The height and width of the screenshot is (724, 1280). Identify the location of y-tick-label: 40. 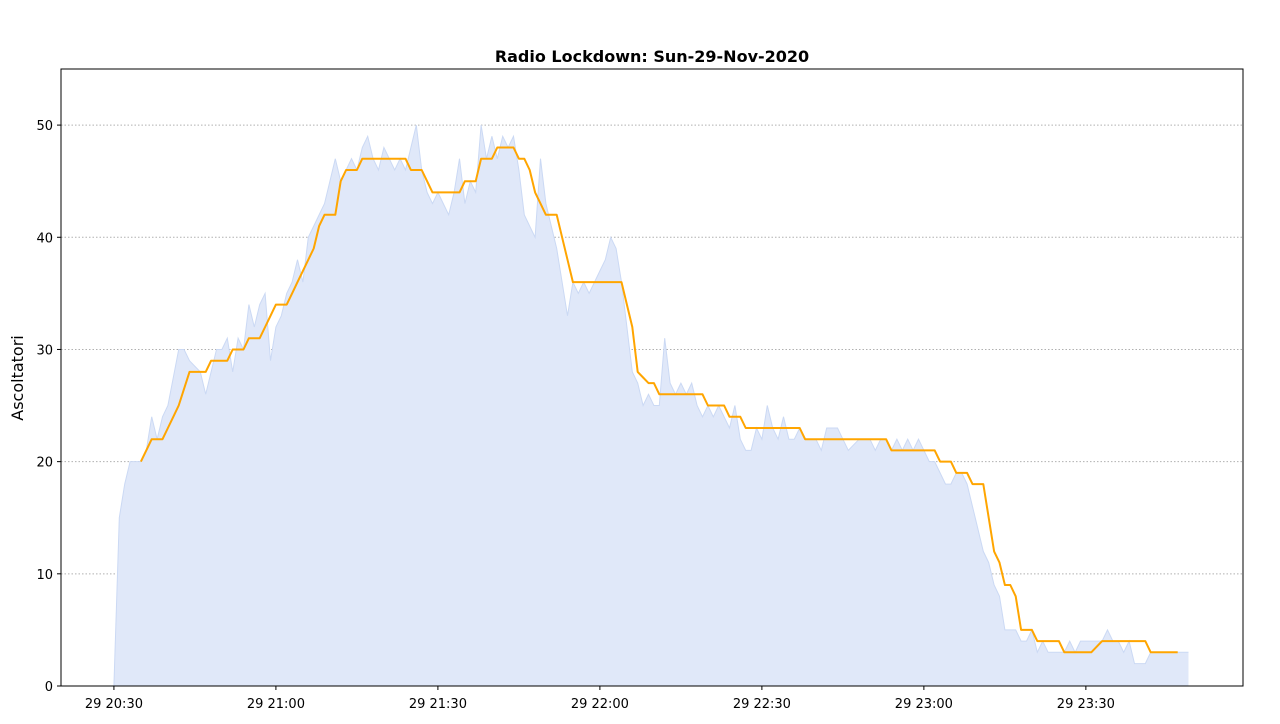
(44, 238).